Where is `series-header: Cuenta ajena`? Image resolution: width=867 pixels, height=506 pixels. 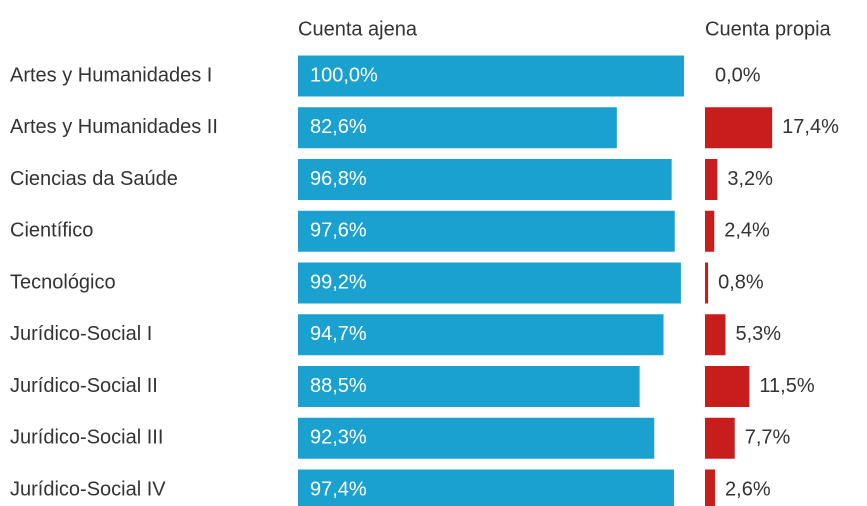 series-header: Cuenta ajena is located at coordinates (358, 29).